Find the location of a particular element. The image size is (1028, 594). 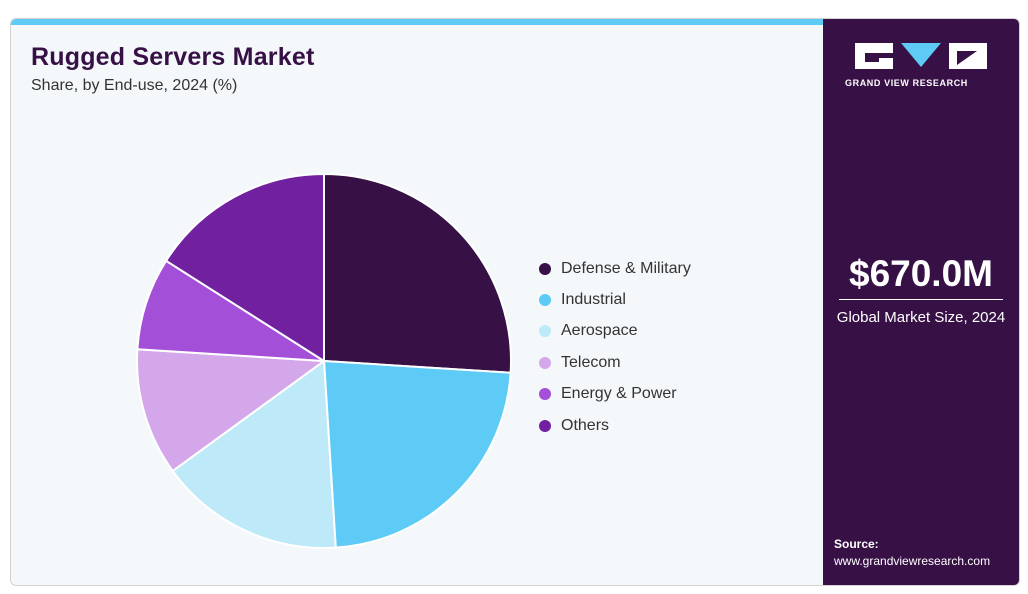

pie-slice-energy-power is located at coordinates (230, 310).